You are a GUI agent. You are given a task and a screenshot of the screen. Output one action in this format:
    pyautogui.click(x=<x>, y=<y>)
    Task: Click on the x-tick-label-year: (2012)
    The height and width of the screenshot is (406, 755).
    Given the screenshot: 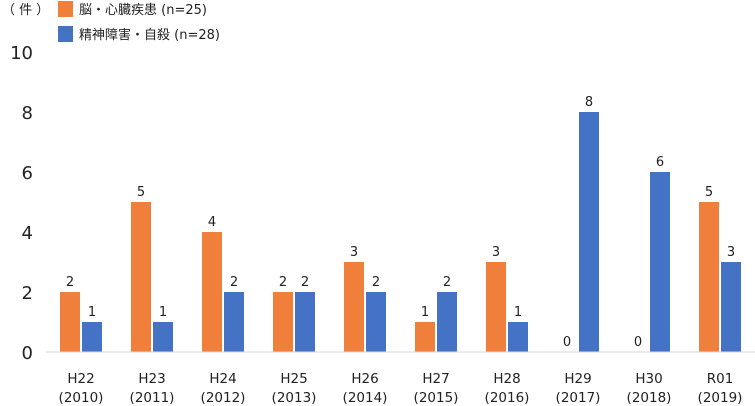 What is the action you would take?
    pyautogui.click(x=223, y=398)
    